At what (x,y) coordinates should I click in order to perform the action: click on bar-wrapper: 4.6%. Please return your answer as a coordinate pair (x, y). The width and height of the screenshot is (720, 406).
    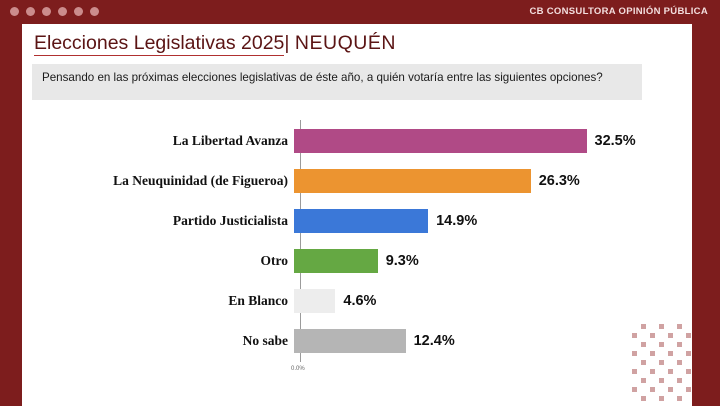
    Looking at the image, I should click on (335, 300).